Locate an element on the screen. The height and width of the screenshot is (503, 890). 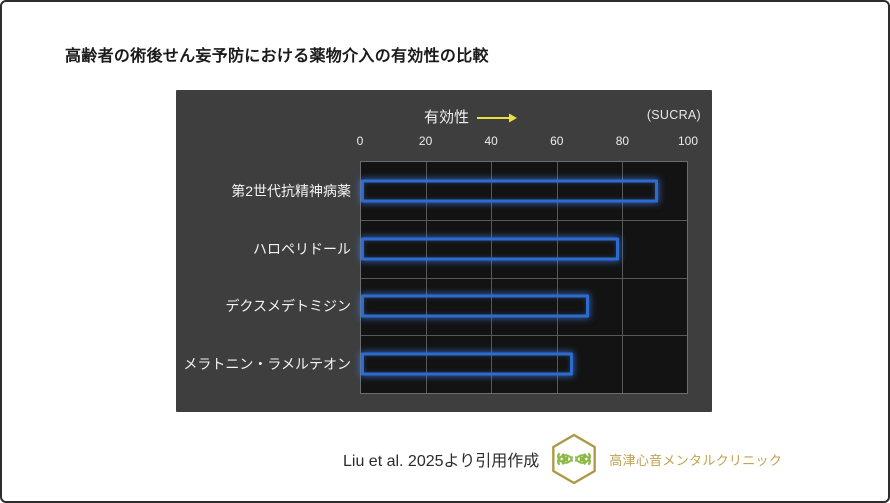
x-tick-label: 20 is located at coordinates (425, 141).